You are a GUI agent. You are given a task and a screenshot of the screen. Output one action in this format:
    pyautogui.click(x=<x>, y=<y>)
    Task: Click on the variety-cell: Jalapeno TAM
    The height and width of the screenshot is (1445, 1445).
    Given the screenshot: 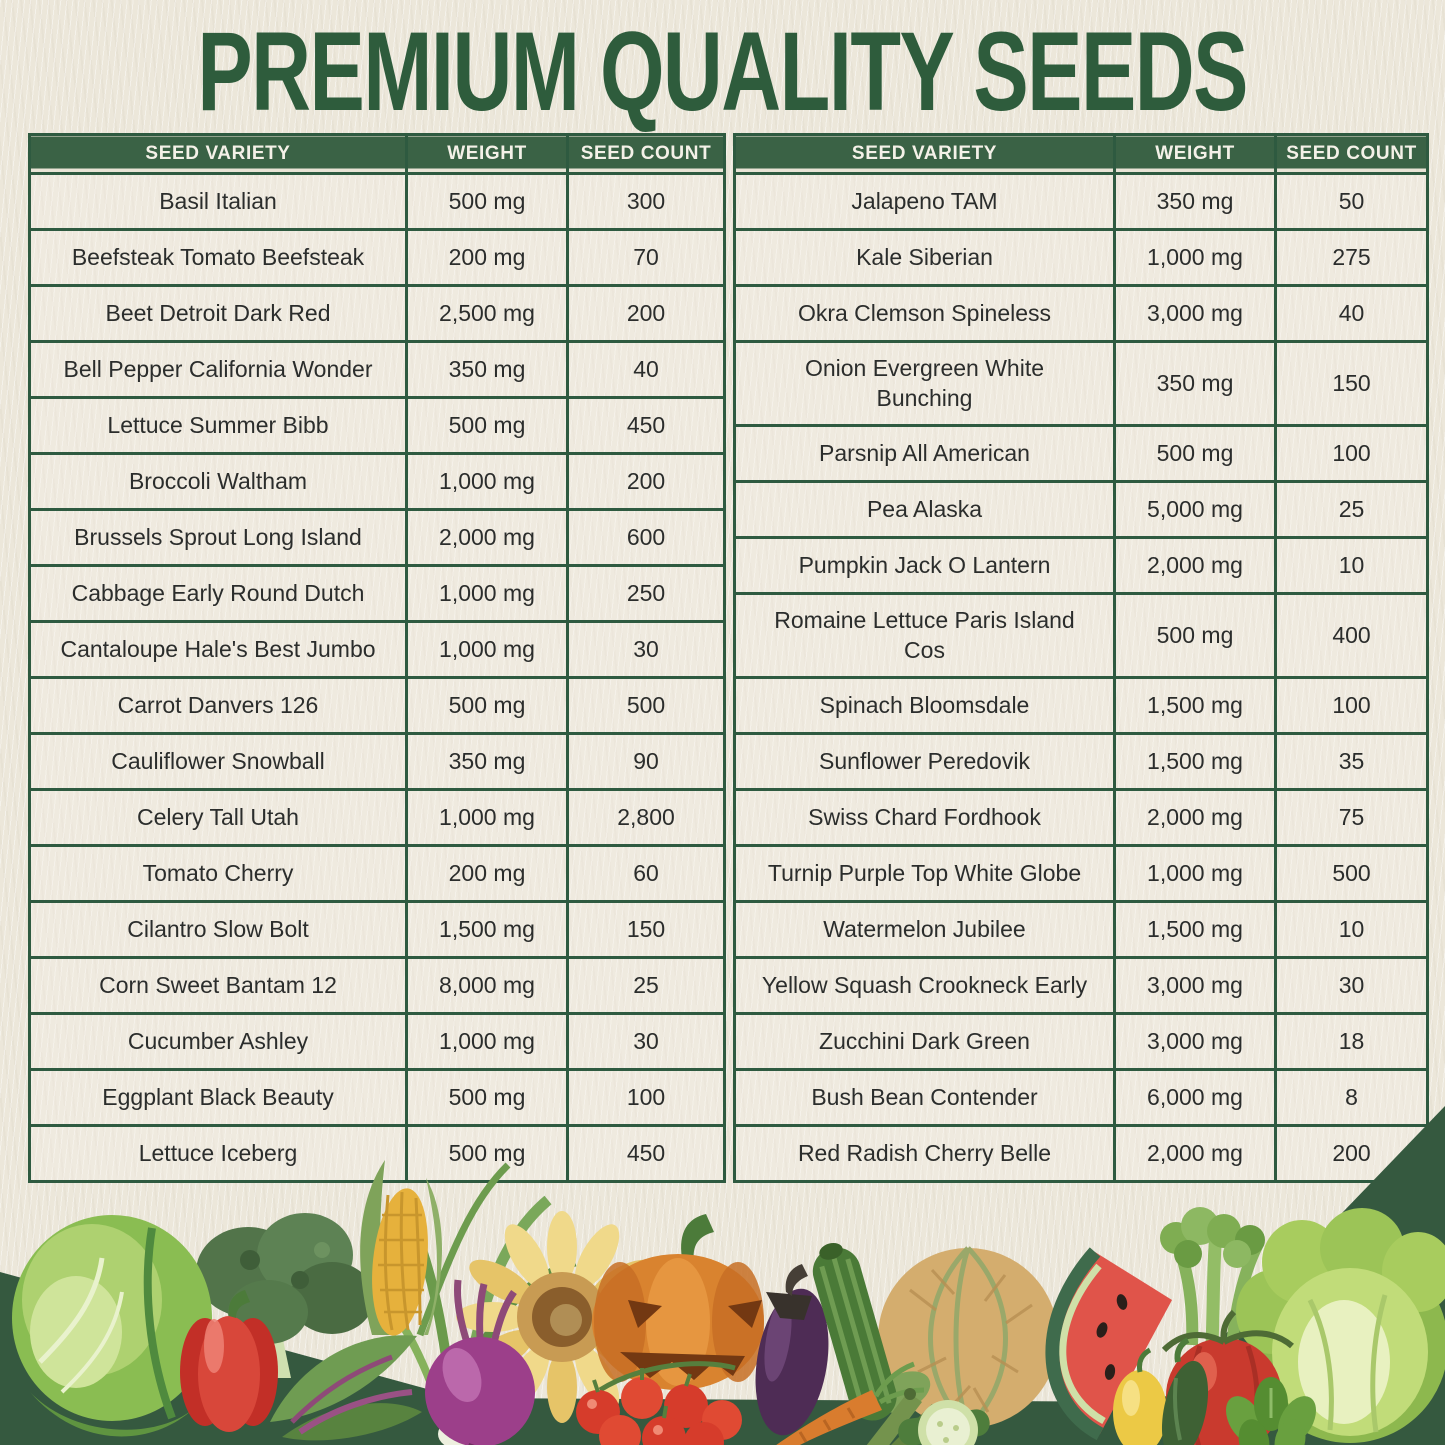 What is the action you would take?
    pyautogui.click(x=924, y=201)
    